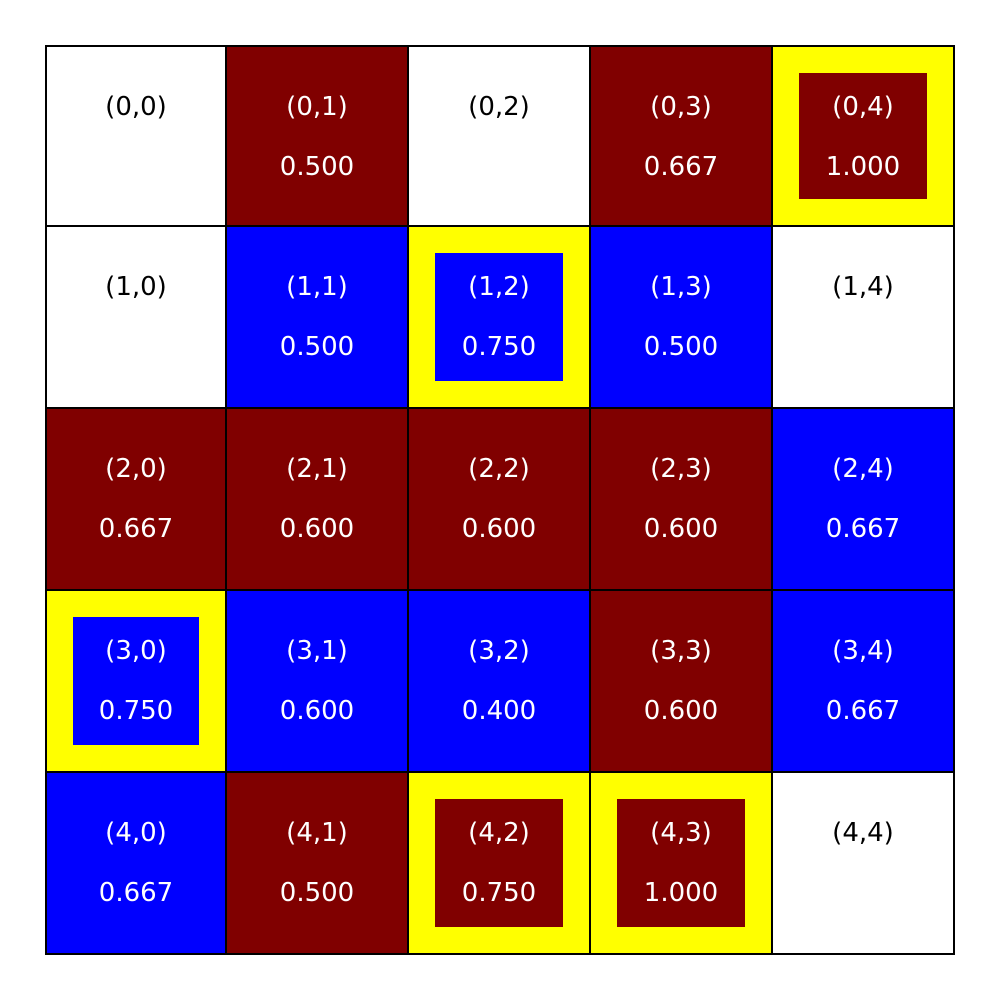  I want to click on grid-cell: (2,2) 0.600, so click(500, 500).